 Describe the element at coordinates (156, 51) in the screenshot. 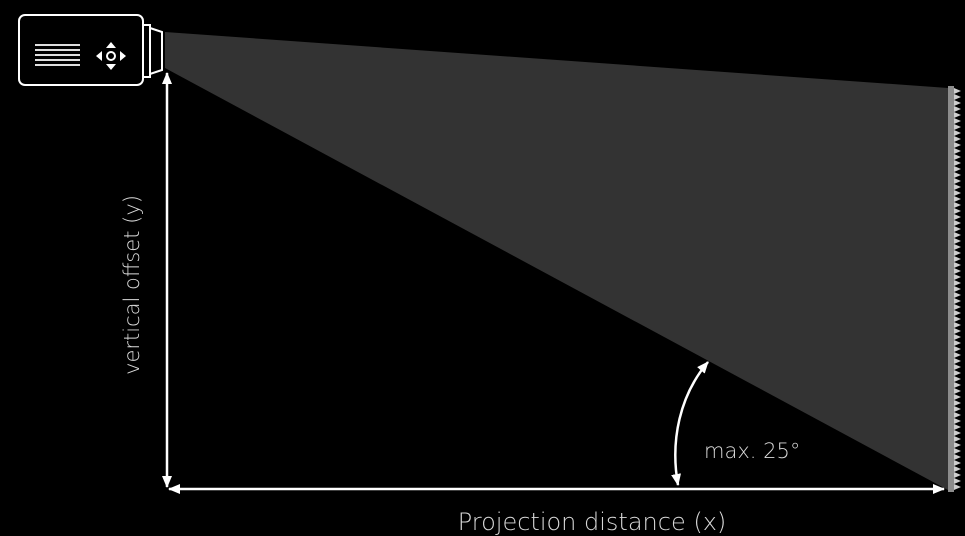

I see `lens` at that location.